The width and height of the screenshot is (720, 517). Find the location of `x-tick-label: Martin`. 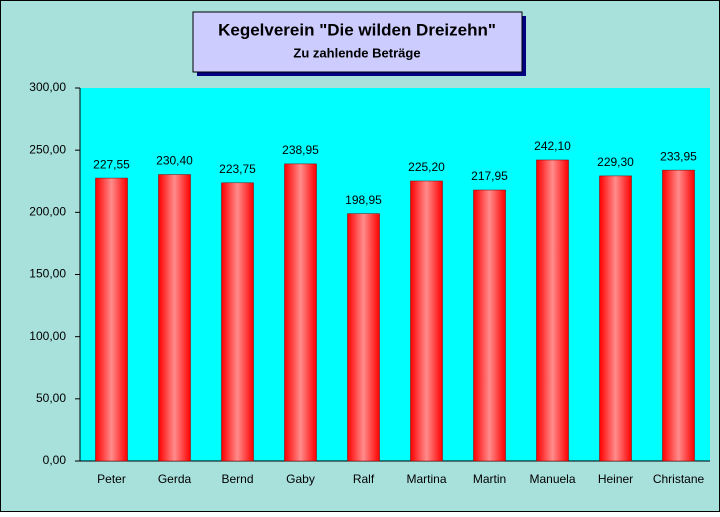

x-tick-label: Martin is located at coordinates (489, 479).